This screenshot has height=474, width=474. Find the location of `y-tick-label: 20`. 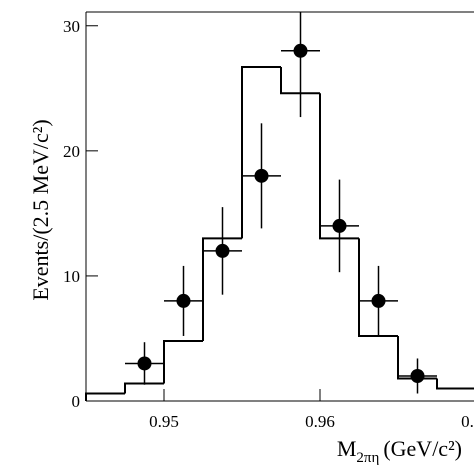

y-tick-label: 20 is located at coordinates (71, 151).